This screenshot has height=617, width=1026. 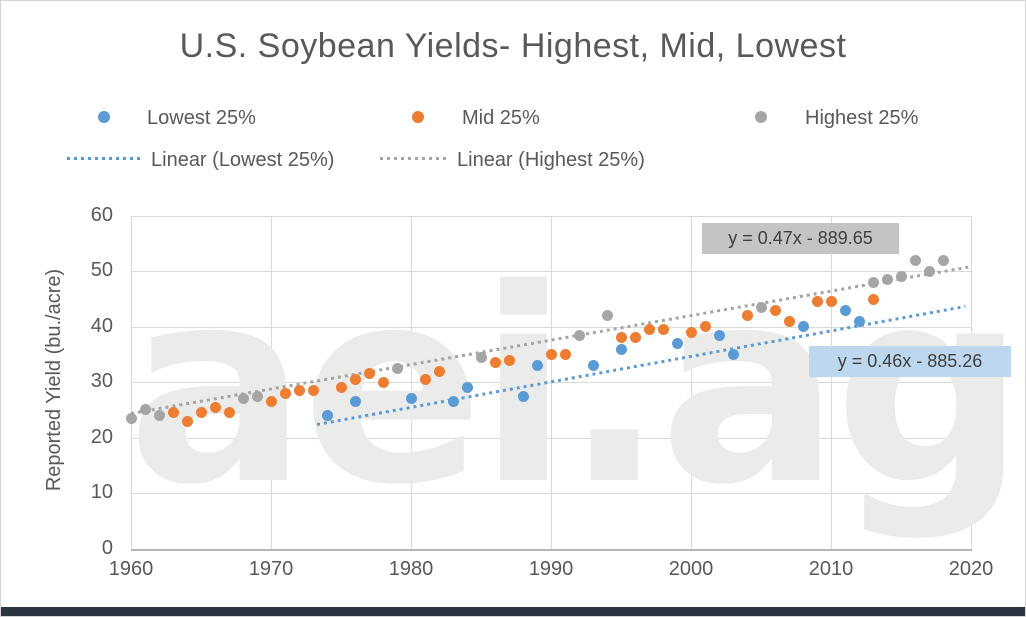 What do you see at coordinates (862, 118) in the screenshot?
I see `legend-label: Highest 25%` at bounding box center [862, 118].